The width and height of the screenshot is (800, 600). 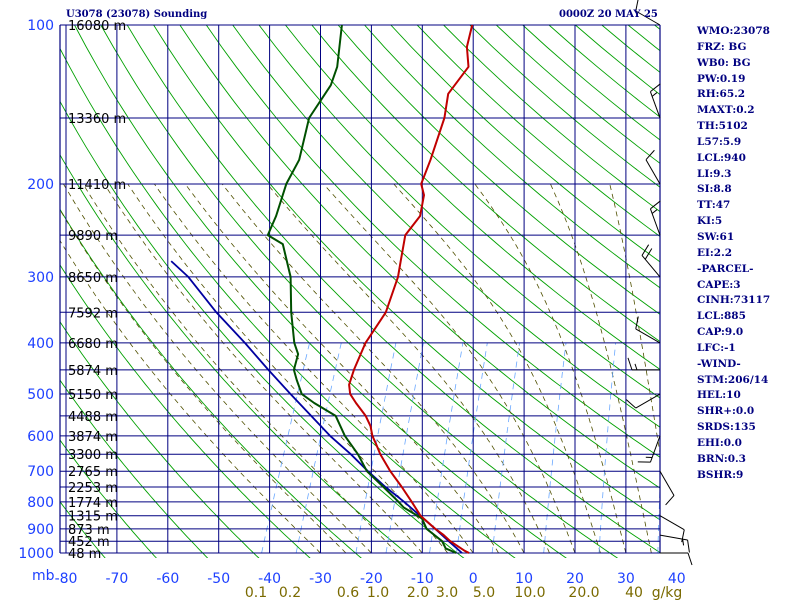 What do you see at coordinates (733, 379) in the screenshot?
I see `index-item: STM:206/14` at bounding box center [733, 379].